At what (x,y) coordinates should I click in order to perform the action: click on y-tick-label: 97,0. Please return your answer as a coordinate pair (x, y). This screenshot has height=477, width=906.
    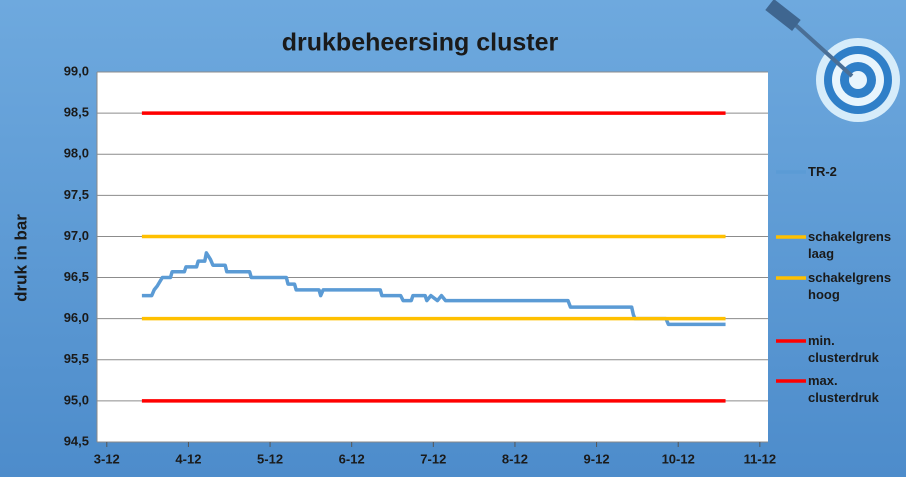
    Looking at the image, I should click on (76, 235).